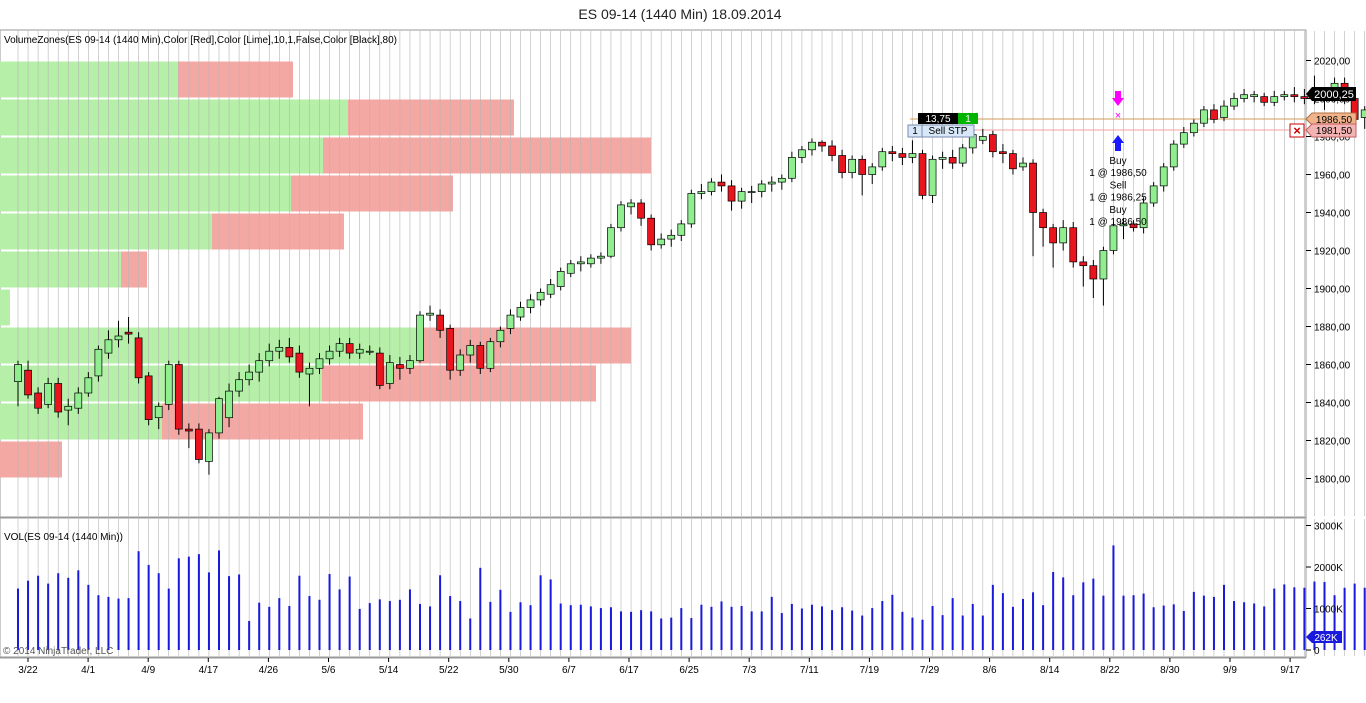  What do you see at coordinates (1117, 210) in the screenshot?
I see `trade-side-label: Buy` at bounding box center [1117, 210].